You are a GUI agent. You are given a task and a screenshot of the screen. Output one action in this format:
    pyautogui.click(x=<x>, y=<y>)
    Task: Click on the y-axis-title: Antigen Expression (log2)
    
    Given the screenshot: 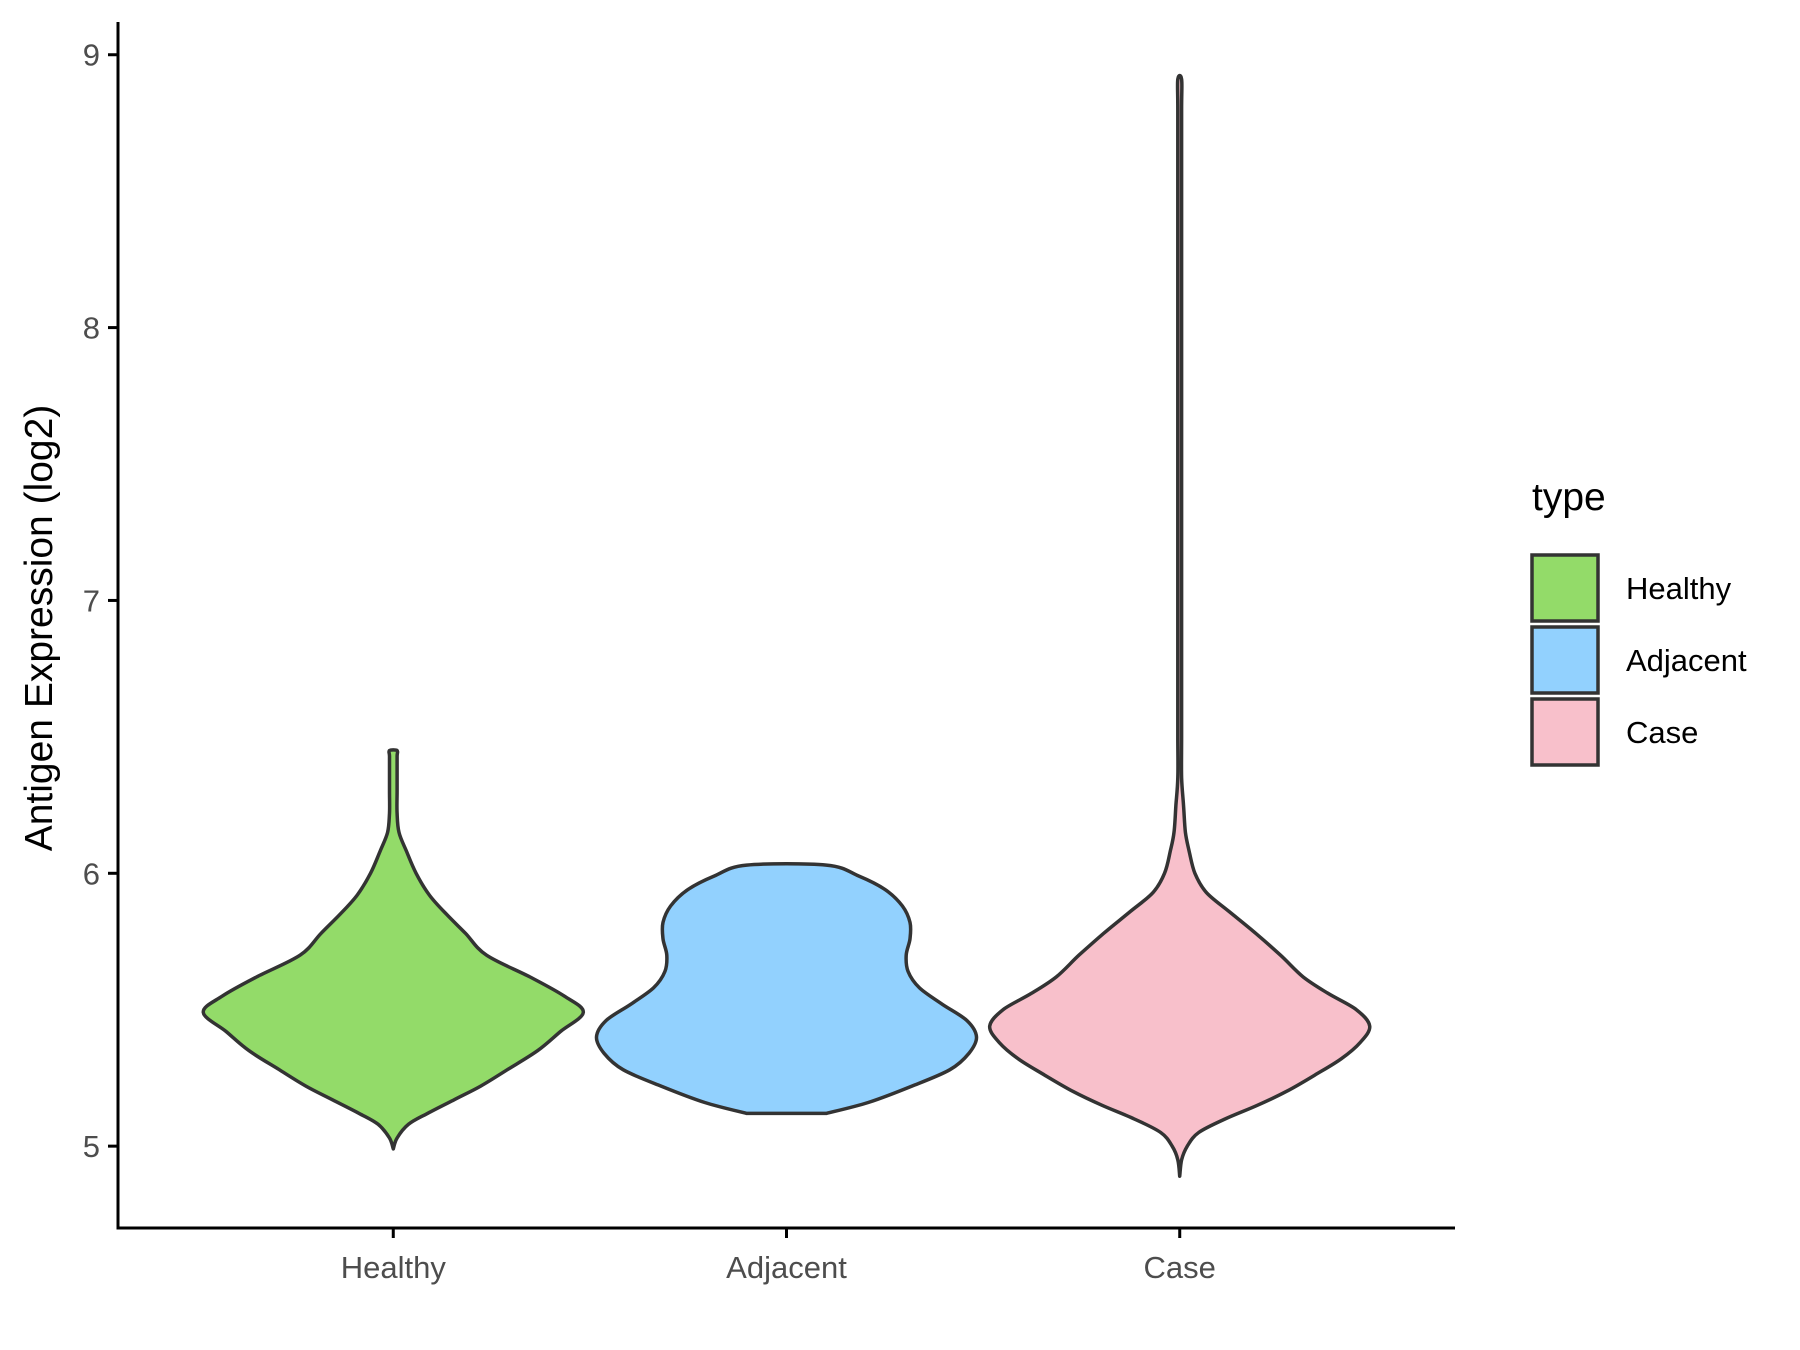 What is the action you would take?
    pyautogui.click(x=39, y=628)
    